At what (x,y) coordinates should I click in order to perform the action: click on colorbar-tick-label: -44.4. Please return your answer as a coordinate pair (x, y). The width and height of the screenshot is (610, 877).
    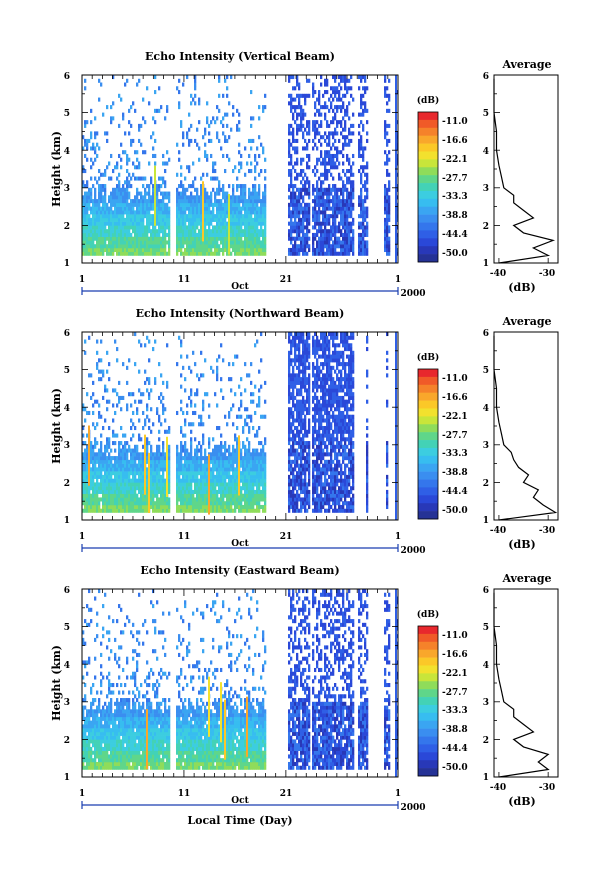
    Looking at the image, I should click on (455, 235).